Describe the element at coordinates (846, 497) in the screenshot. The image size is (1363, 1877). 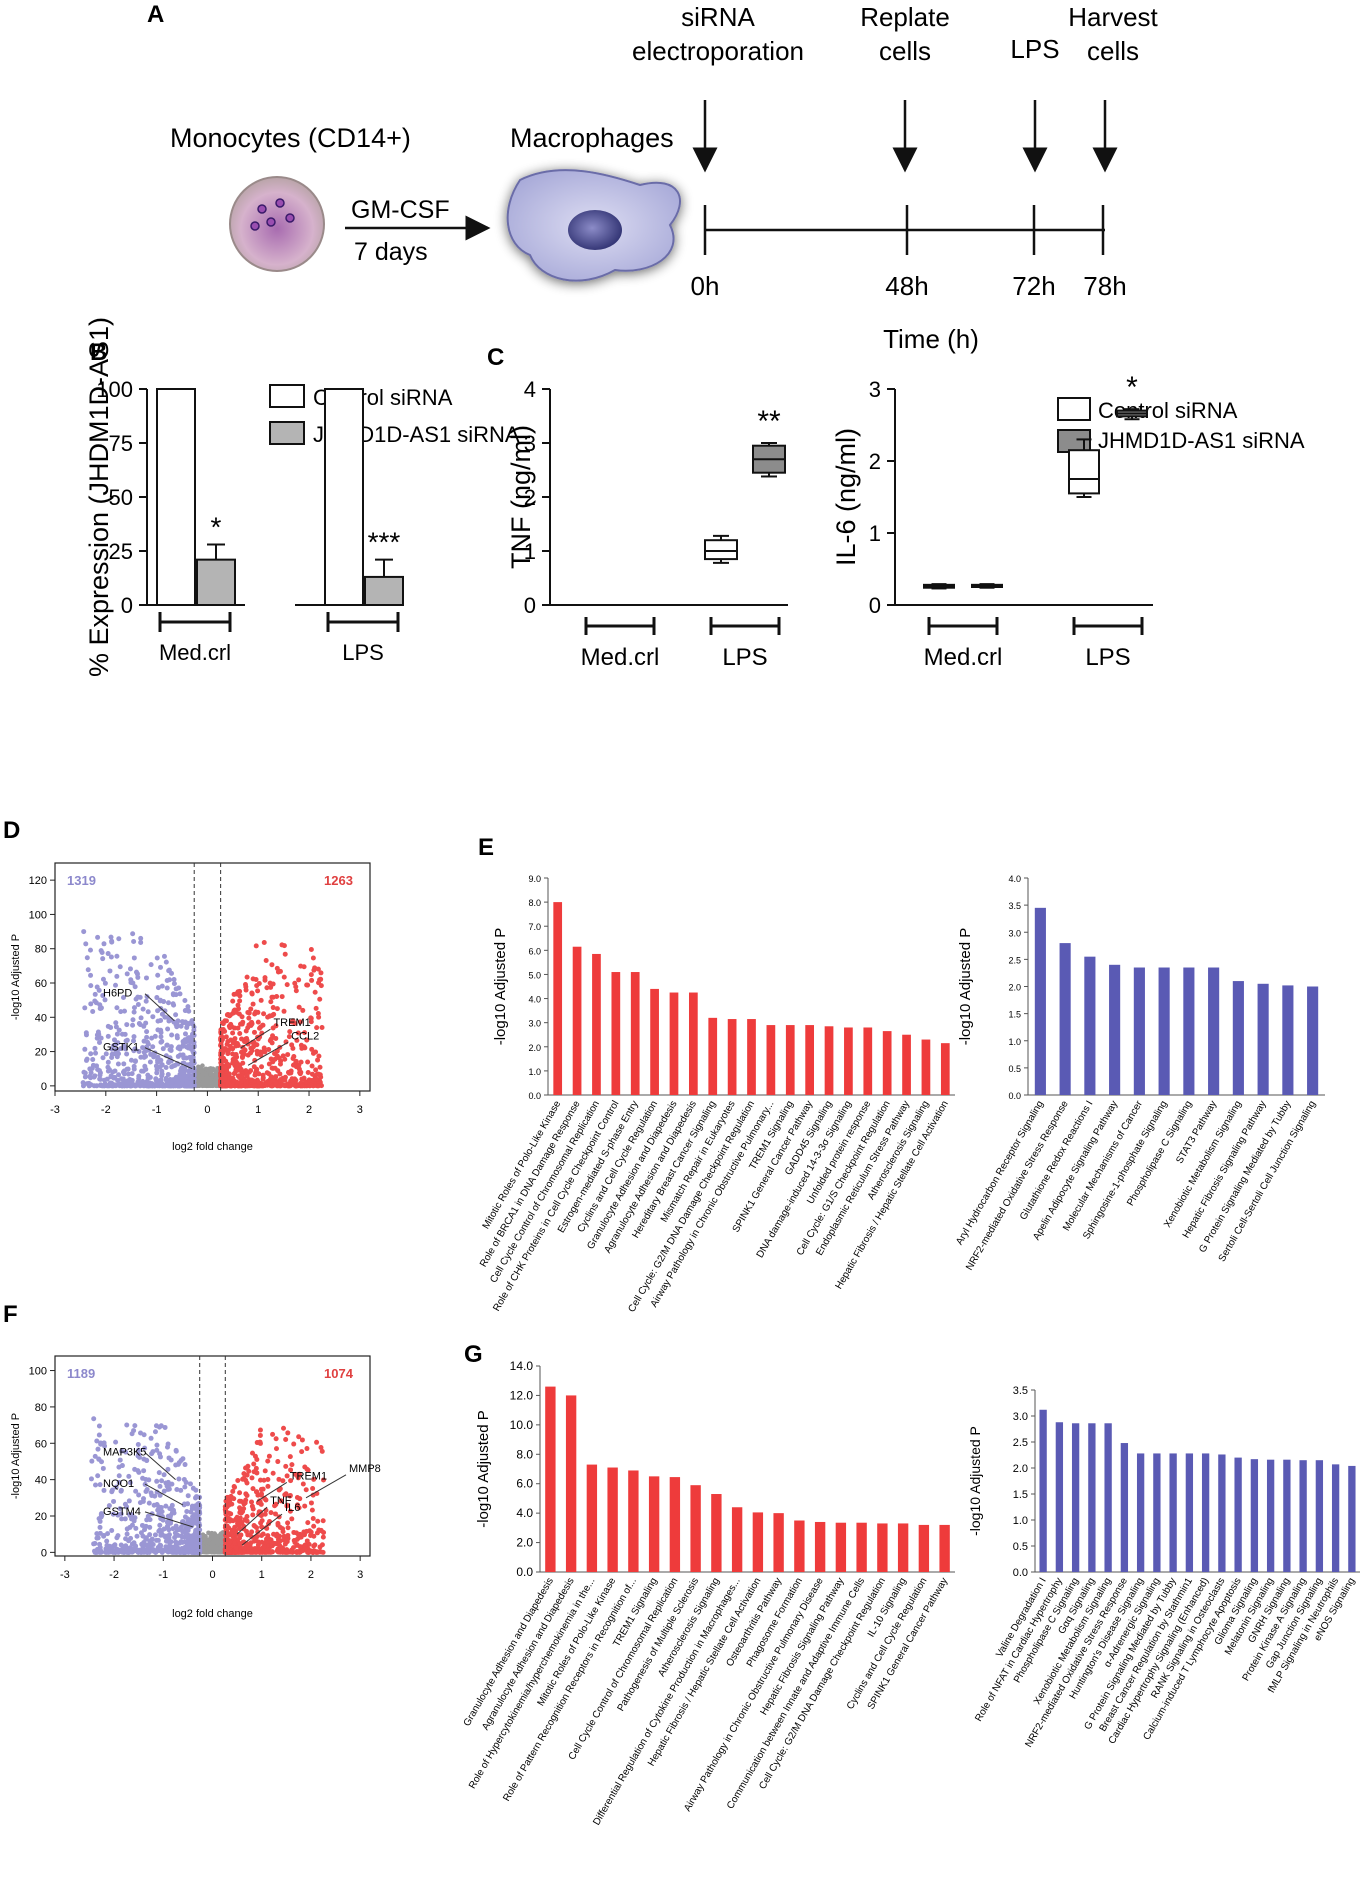
I see `y-axis-label: IL-6 (ng/ml)` at that location.